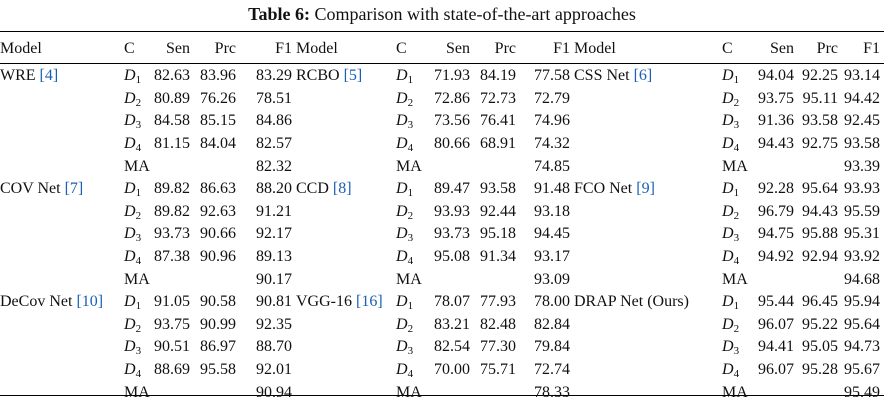  I want to click on ma-f1-value: 93.09, so click(552, 279).